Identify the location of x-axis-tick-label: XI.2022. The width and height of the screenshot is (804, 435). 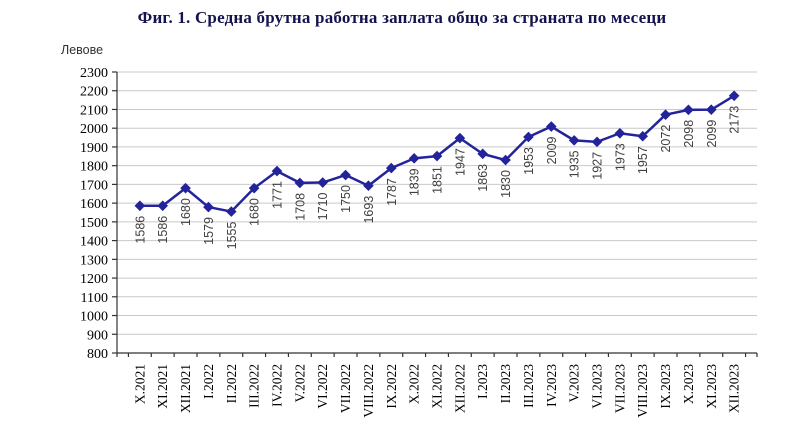
(437, 386).